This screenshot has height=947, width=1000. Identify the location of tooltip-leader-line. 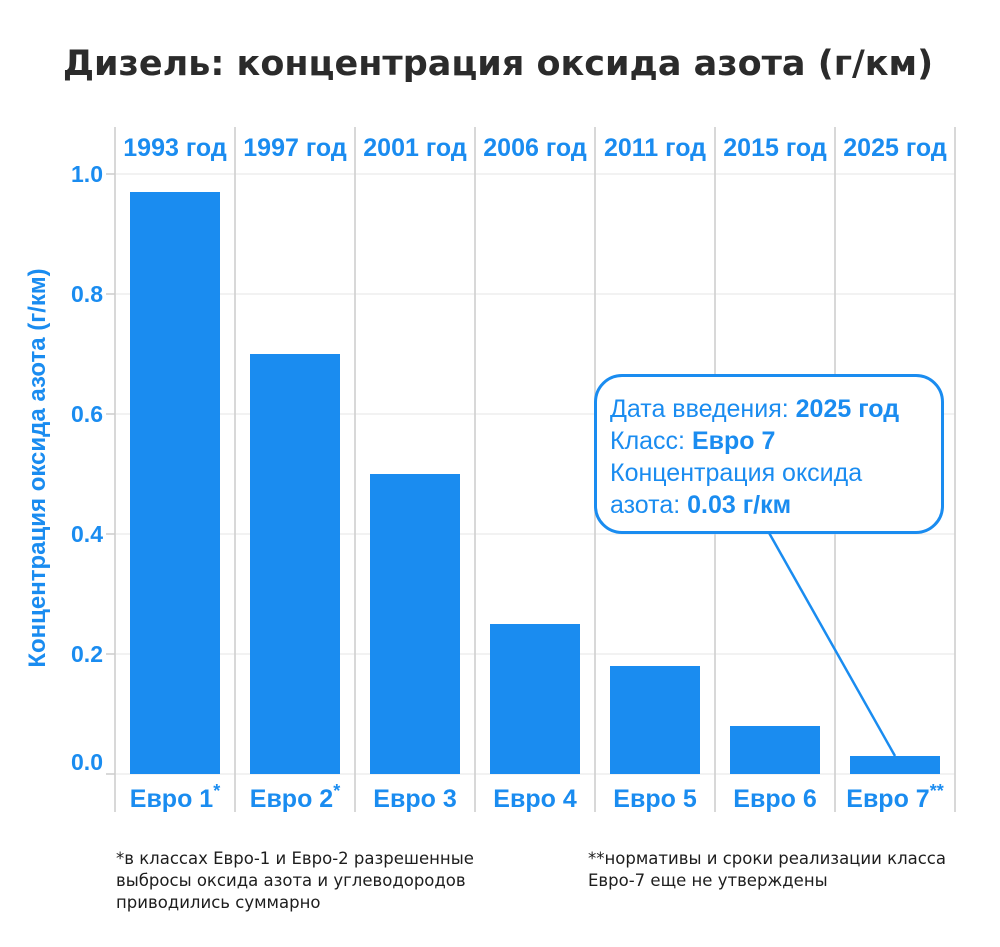
(831, 643).